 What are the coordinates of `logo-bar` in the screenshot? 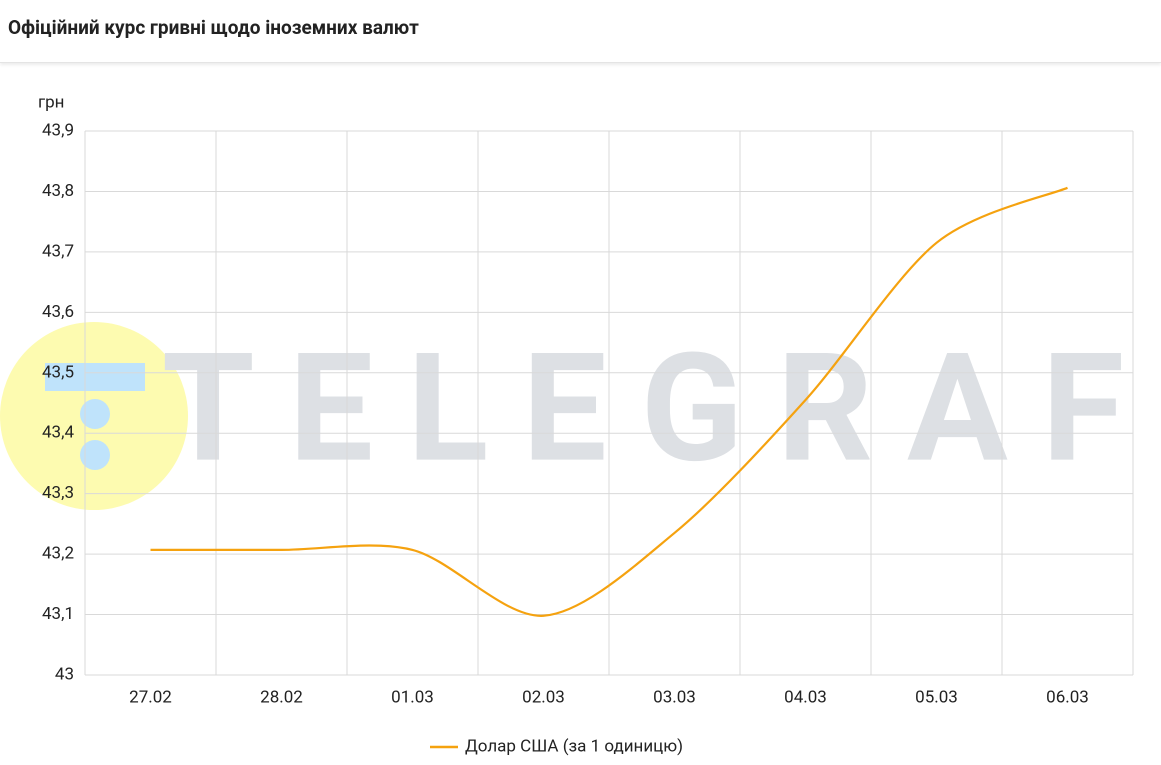 It's located at (95, 377).